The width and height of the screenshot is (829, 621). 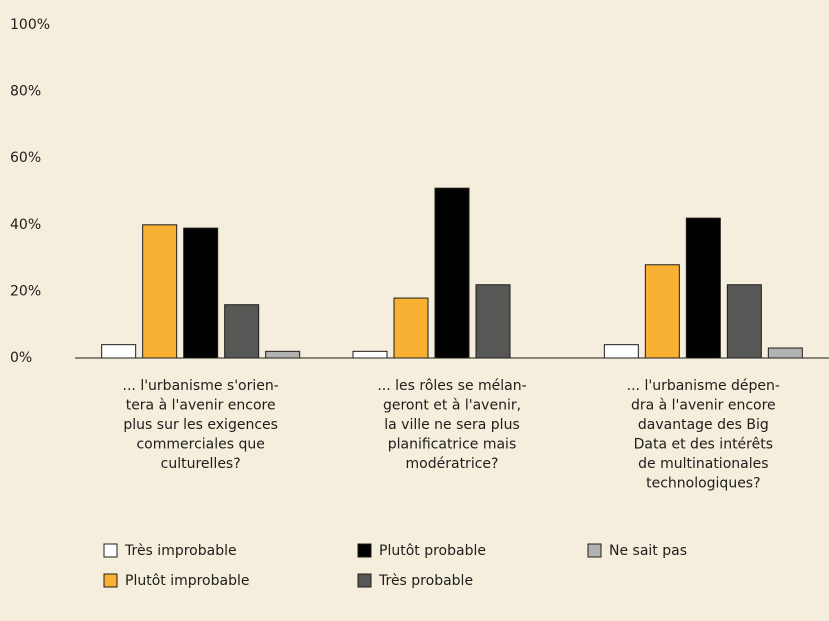 What do you see at coordinates (703, 464) in the screenshot?
I see `x-tick-label-line: de multinationales` at bounding box center [703, 464].